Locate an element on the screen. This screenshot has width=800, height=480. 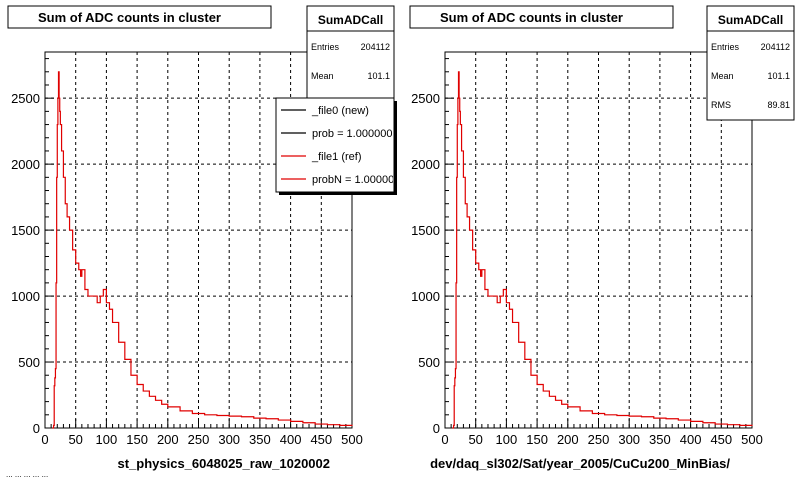
legend-label: probN = 1.000000 is located at coordinates (356, 180).